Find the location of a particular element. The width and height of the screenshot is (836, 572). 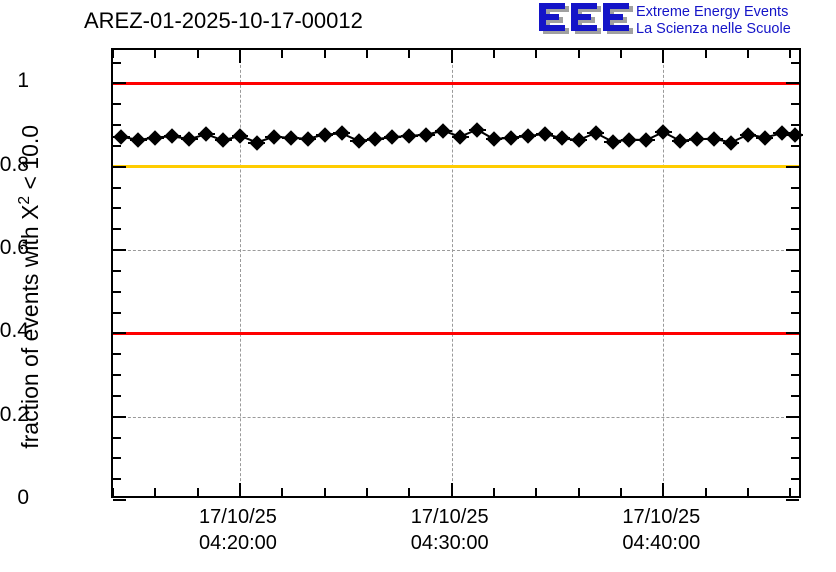

y-axis-tick-label: 1 is located at coordinates (23, 81).